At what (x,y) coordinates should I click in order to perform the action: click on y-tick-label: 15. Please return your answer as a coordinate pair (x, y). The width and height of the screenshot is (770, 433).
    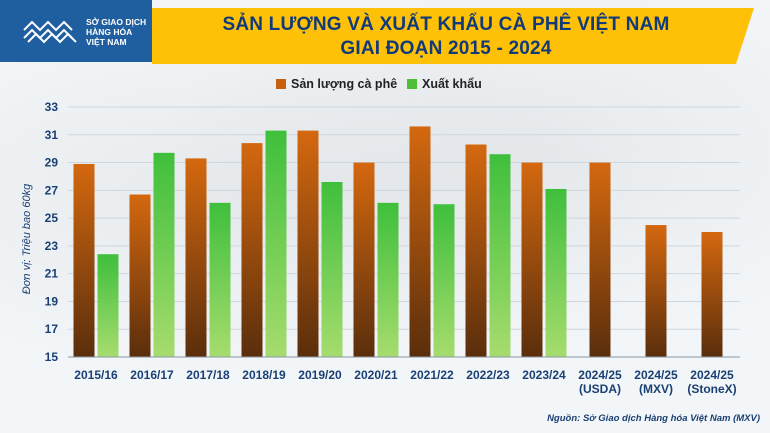
    Looking at the image, I should click on (52, 357).